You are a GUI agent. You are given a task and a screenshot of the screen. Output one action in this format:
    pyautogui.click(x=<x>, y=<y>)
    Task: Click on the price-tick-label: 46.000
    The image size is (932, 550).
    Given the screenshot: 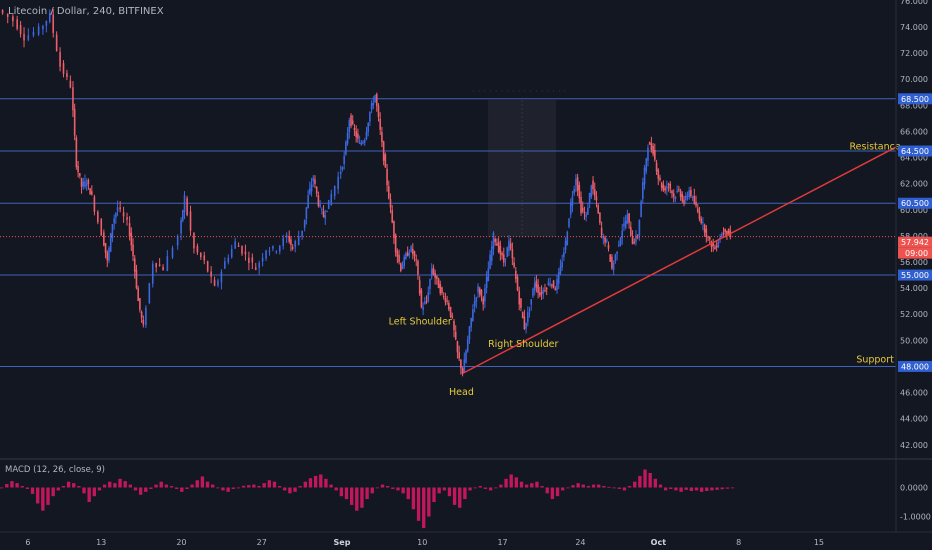 What is the action you would take?
    pyautogui.click(x=914, y=393)
    